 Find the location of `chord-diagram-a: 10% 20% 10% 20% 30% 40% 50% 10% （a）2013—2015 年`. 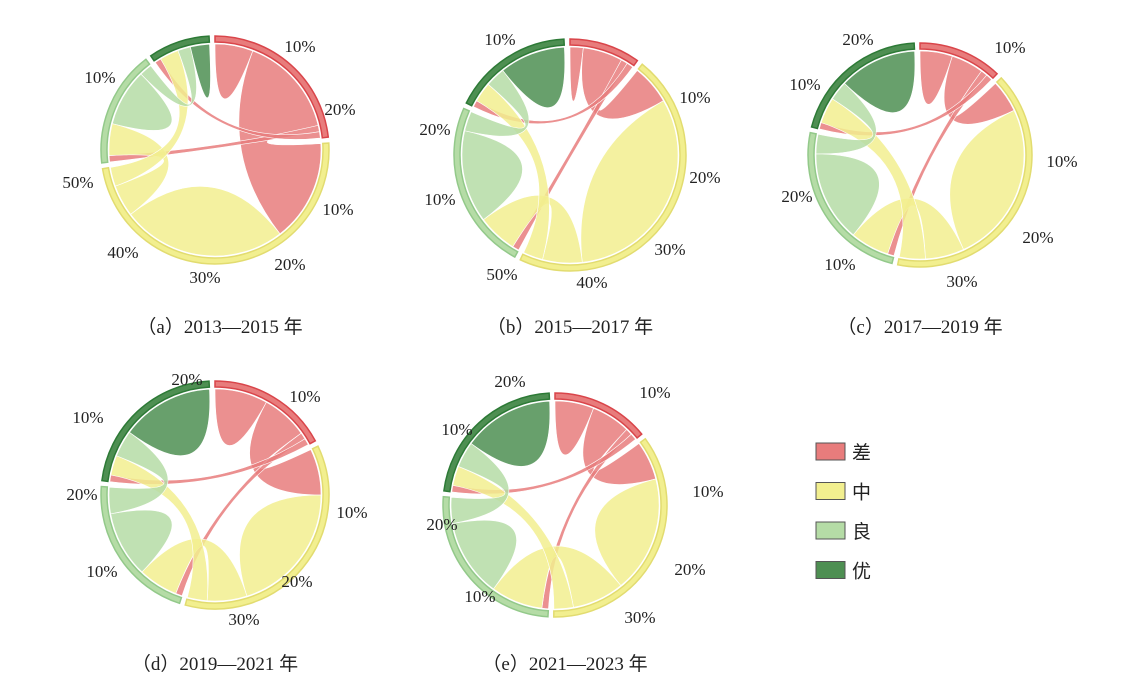

chord-diagram-a: 10% 20% 10% 20% 30% 40% 50% 10% （a）2013—2015 年 is located at coordinates (209, 186).